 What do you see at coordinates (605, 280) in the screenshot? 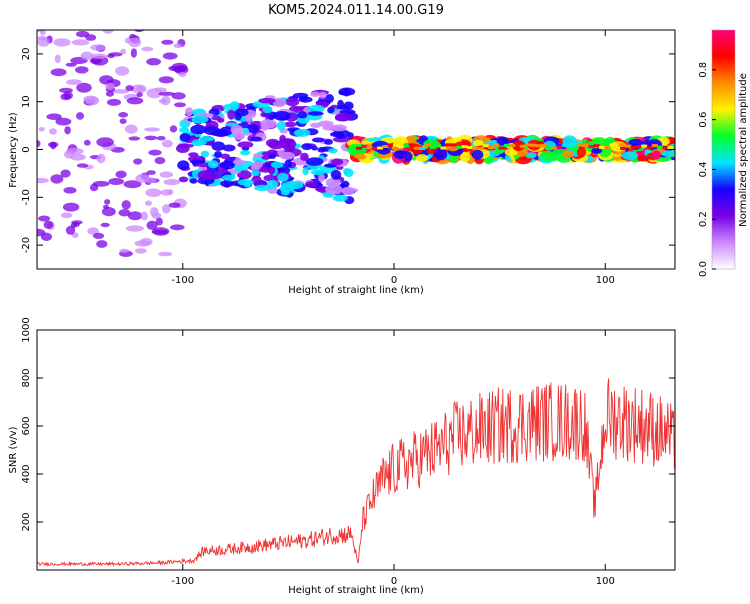
I see `spectrogram-x-tick-label: 100` at bounding box center [605, 280].